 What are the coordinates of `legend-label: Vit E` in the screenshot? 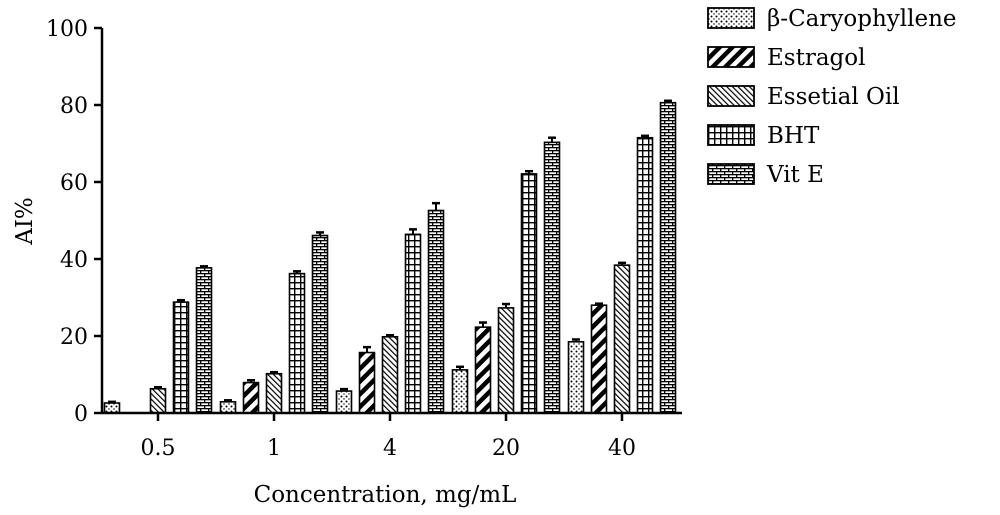 It's located at (795, 175).